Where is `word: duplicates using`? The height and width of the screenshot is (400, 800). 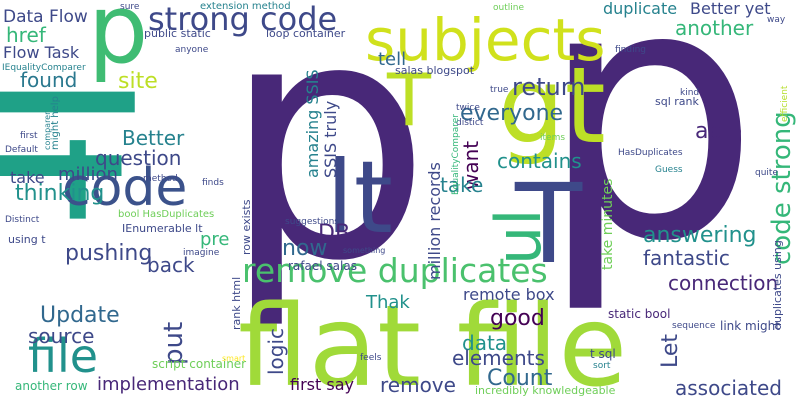 word: duplicates using is located at coordinates (777, 285).